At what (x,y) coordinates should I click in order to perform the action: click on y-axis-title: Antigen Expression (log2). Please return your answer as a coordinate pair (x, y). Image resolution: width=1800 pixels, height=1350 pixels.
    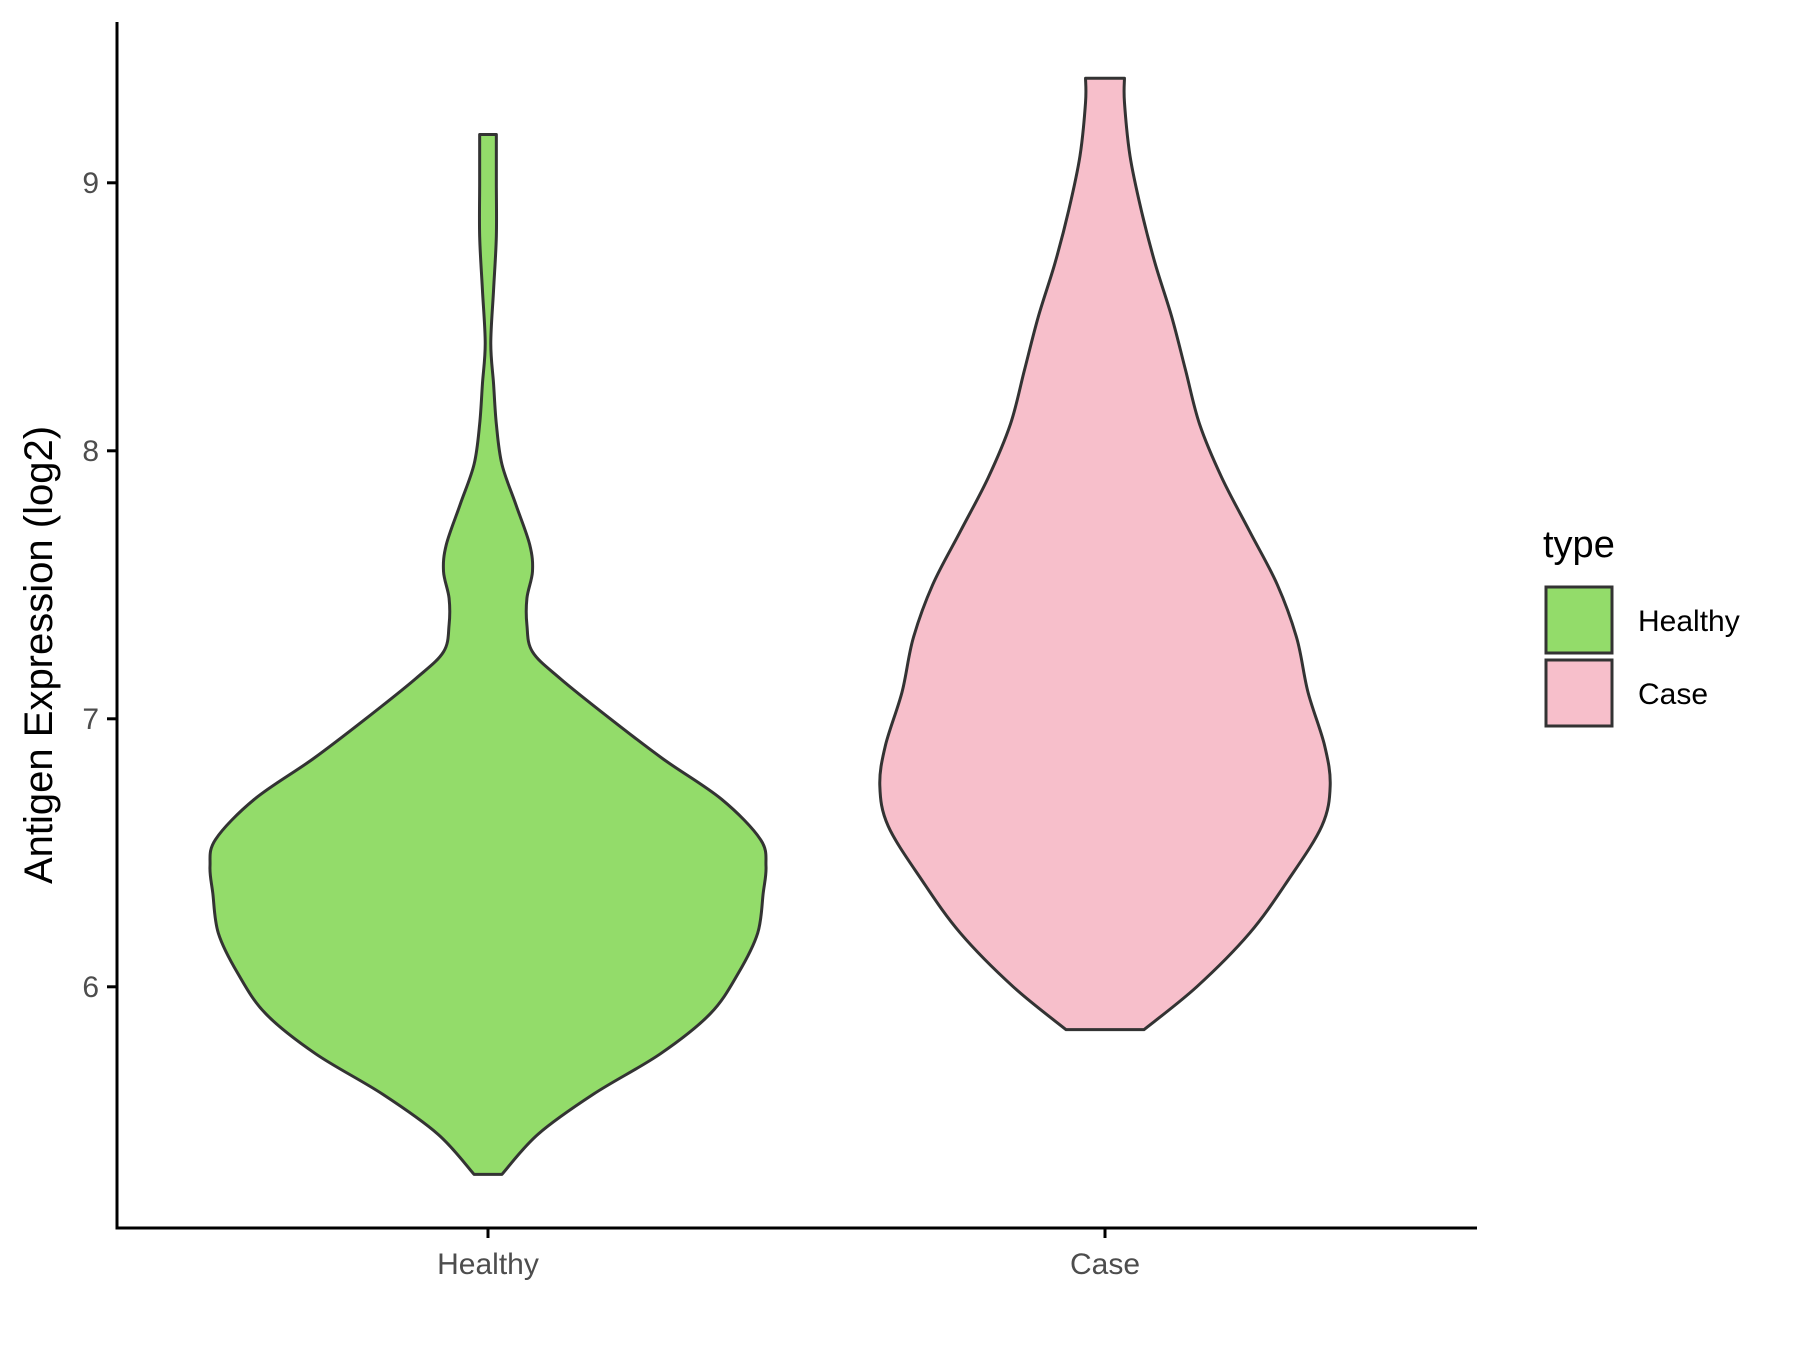
    Looking at the image, I should click on (39, 655).